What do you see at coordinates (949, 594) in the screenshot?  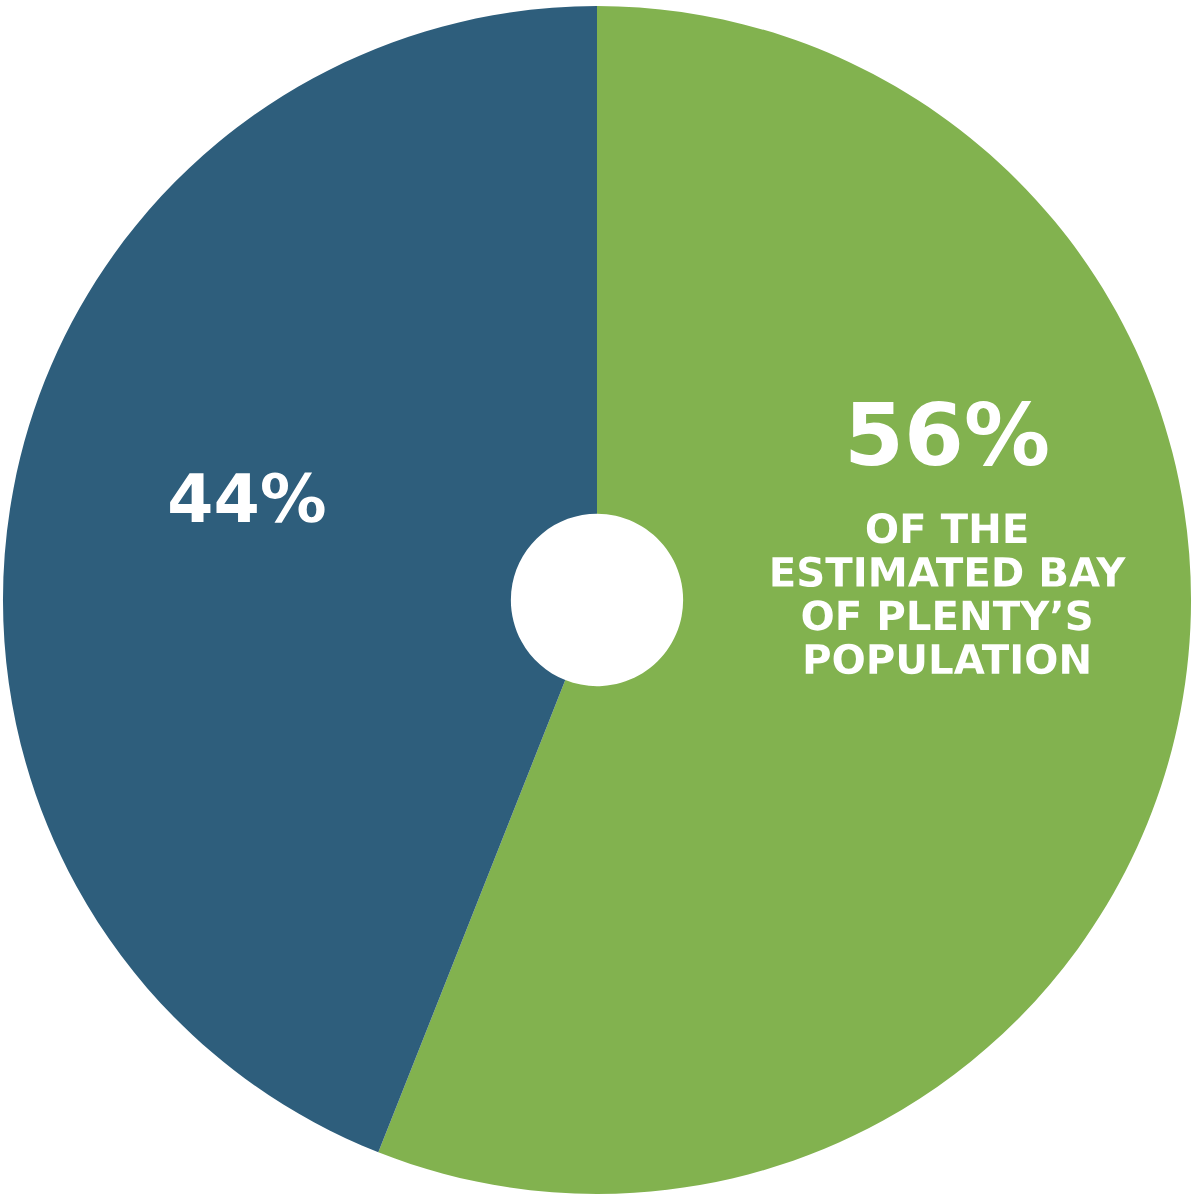 I see `text: OF THE ESTIMATED BAY OF PLENTY’S POPULATION` at bounding box center [949, 594].